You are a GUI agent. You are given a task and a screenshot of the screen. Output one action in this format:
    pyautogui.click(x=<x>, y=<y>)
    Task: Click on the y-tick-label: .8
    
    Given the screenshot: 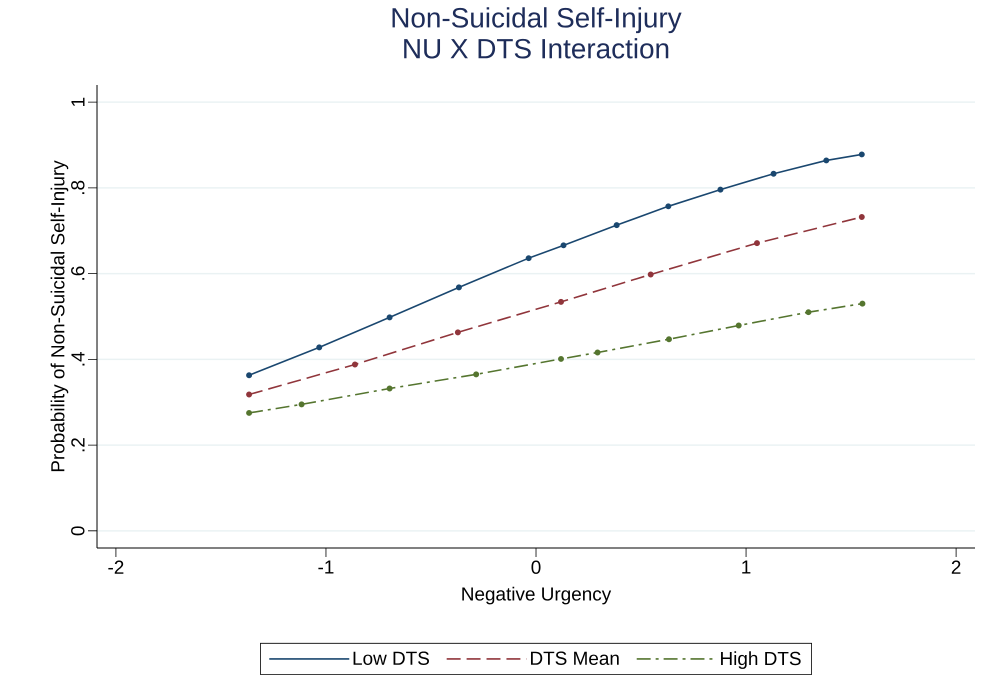 What is the action you would take?
    pyautogui.click(x=77, y=187)
    